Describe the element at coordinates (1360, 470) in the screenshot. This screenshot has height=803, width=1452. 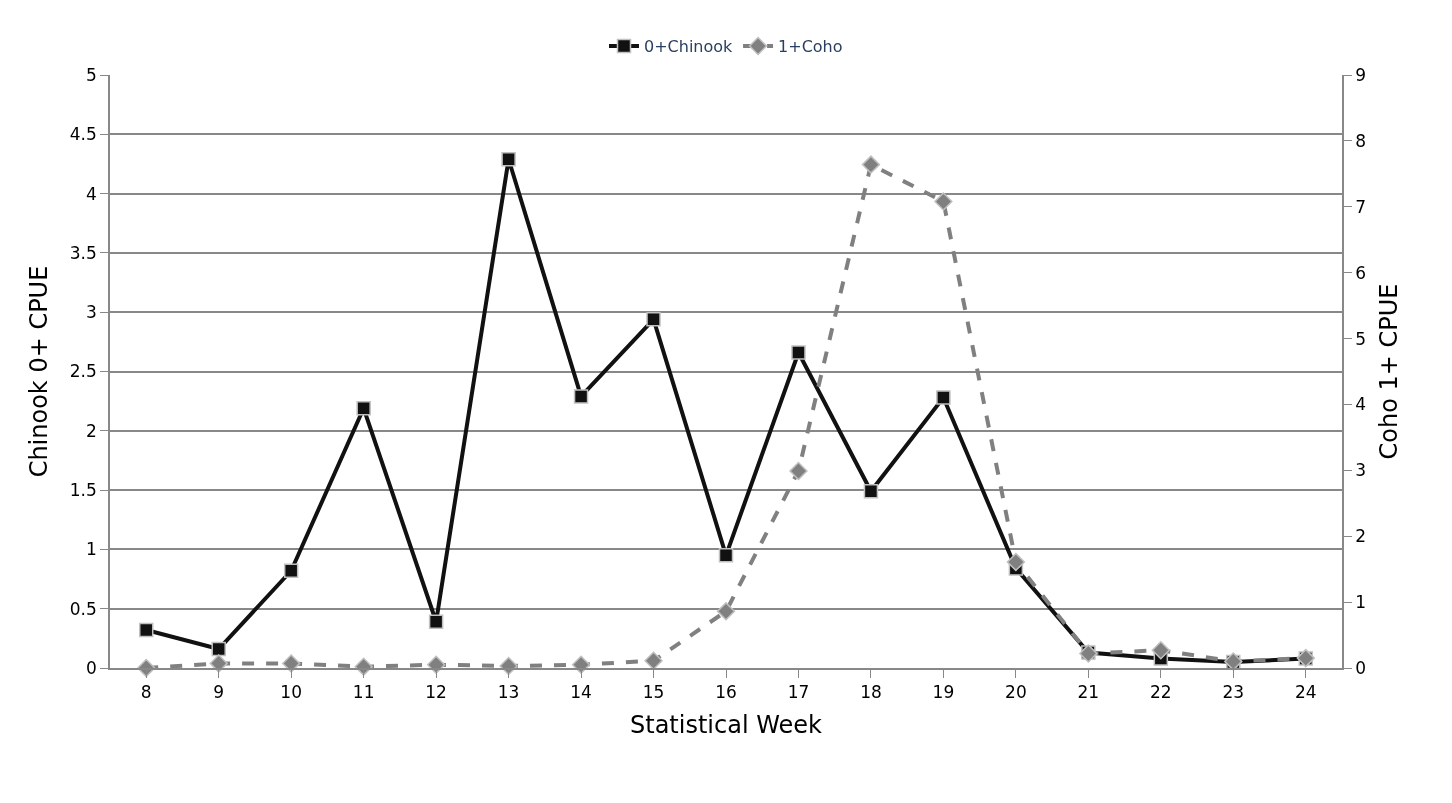
I see `y2-tick-label: 3` at that location.